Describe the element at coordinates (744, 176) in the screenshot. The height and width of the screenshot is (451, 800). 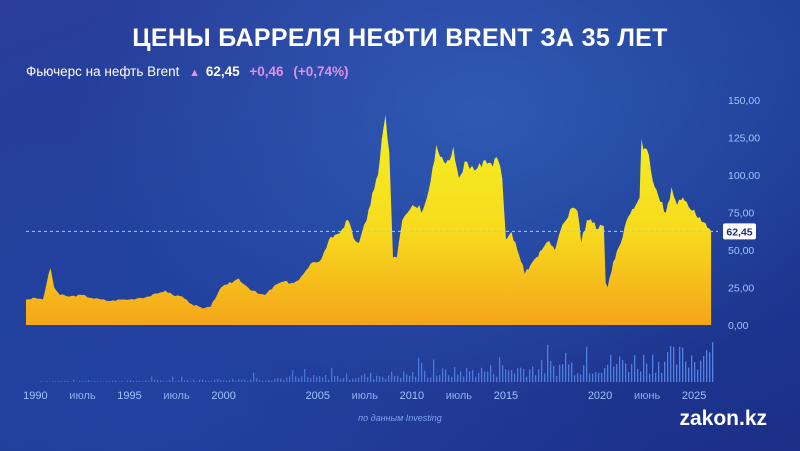
I see `y-tick-label: 100,00` at that location.